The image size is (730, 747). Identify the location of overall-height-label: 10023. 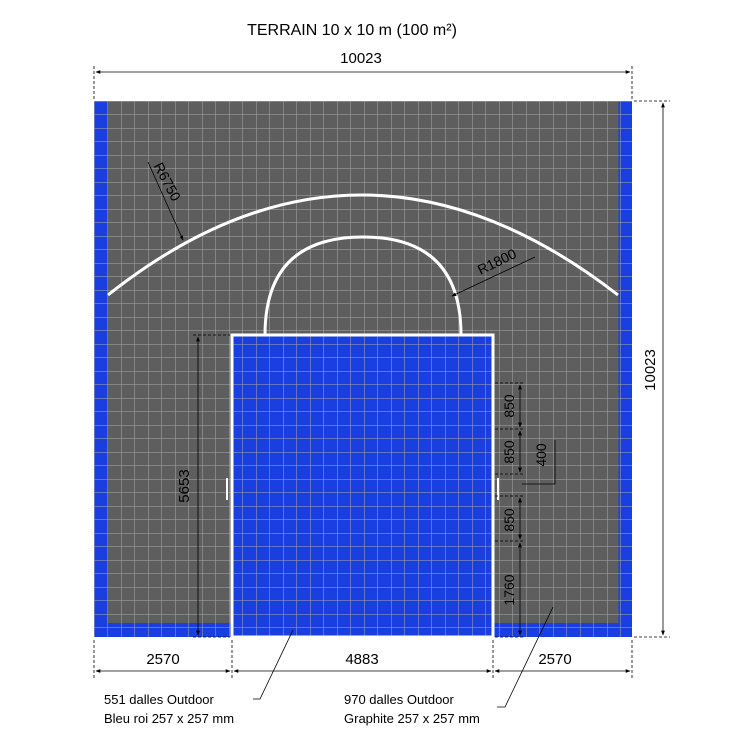
(650, 370).